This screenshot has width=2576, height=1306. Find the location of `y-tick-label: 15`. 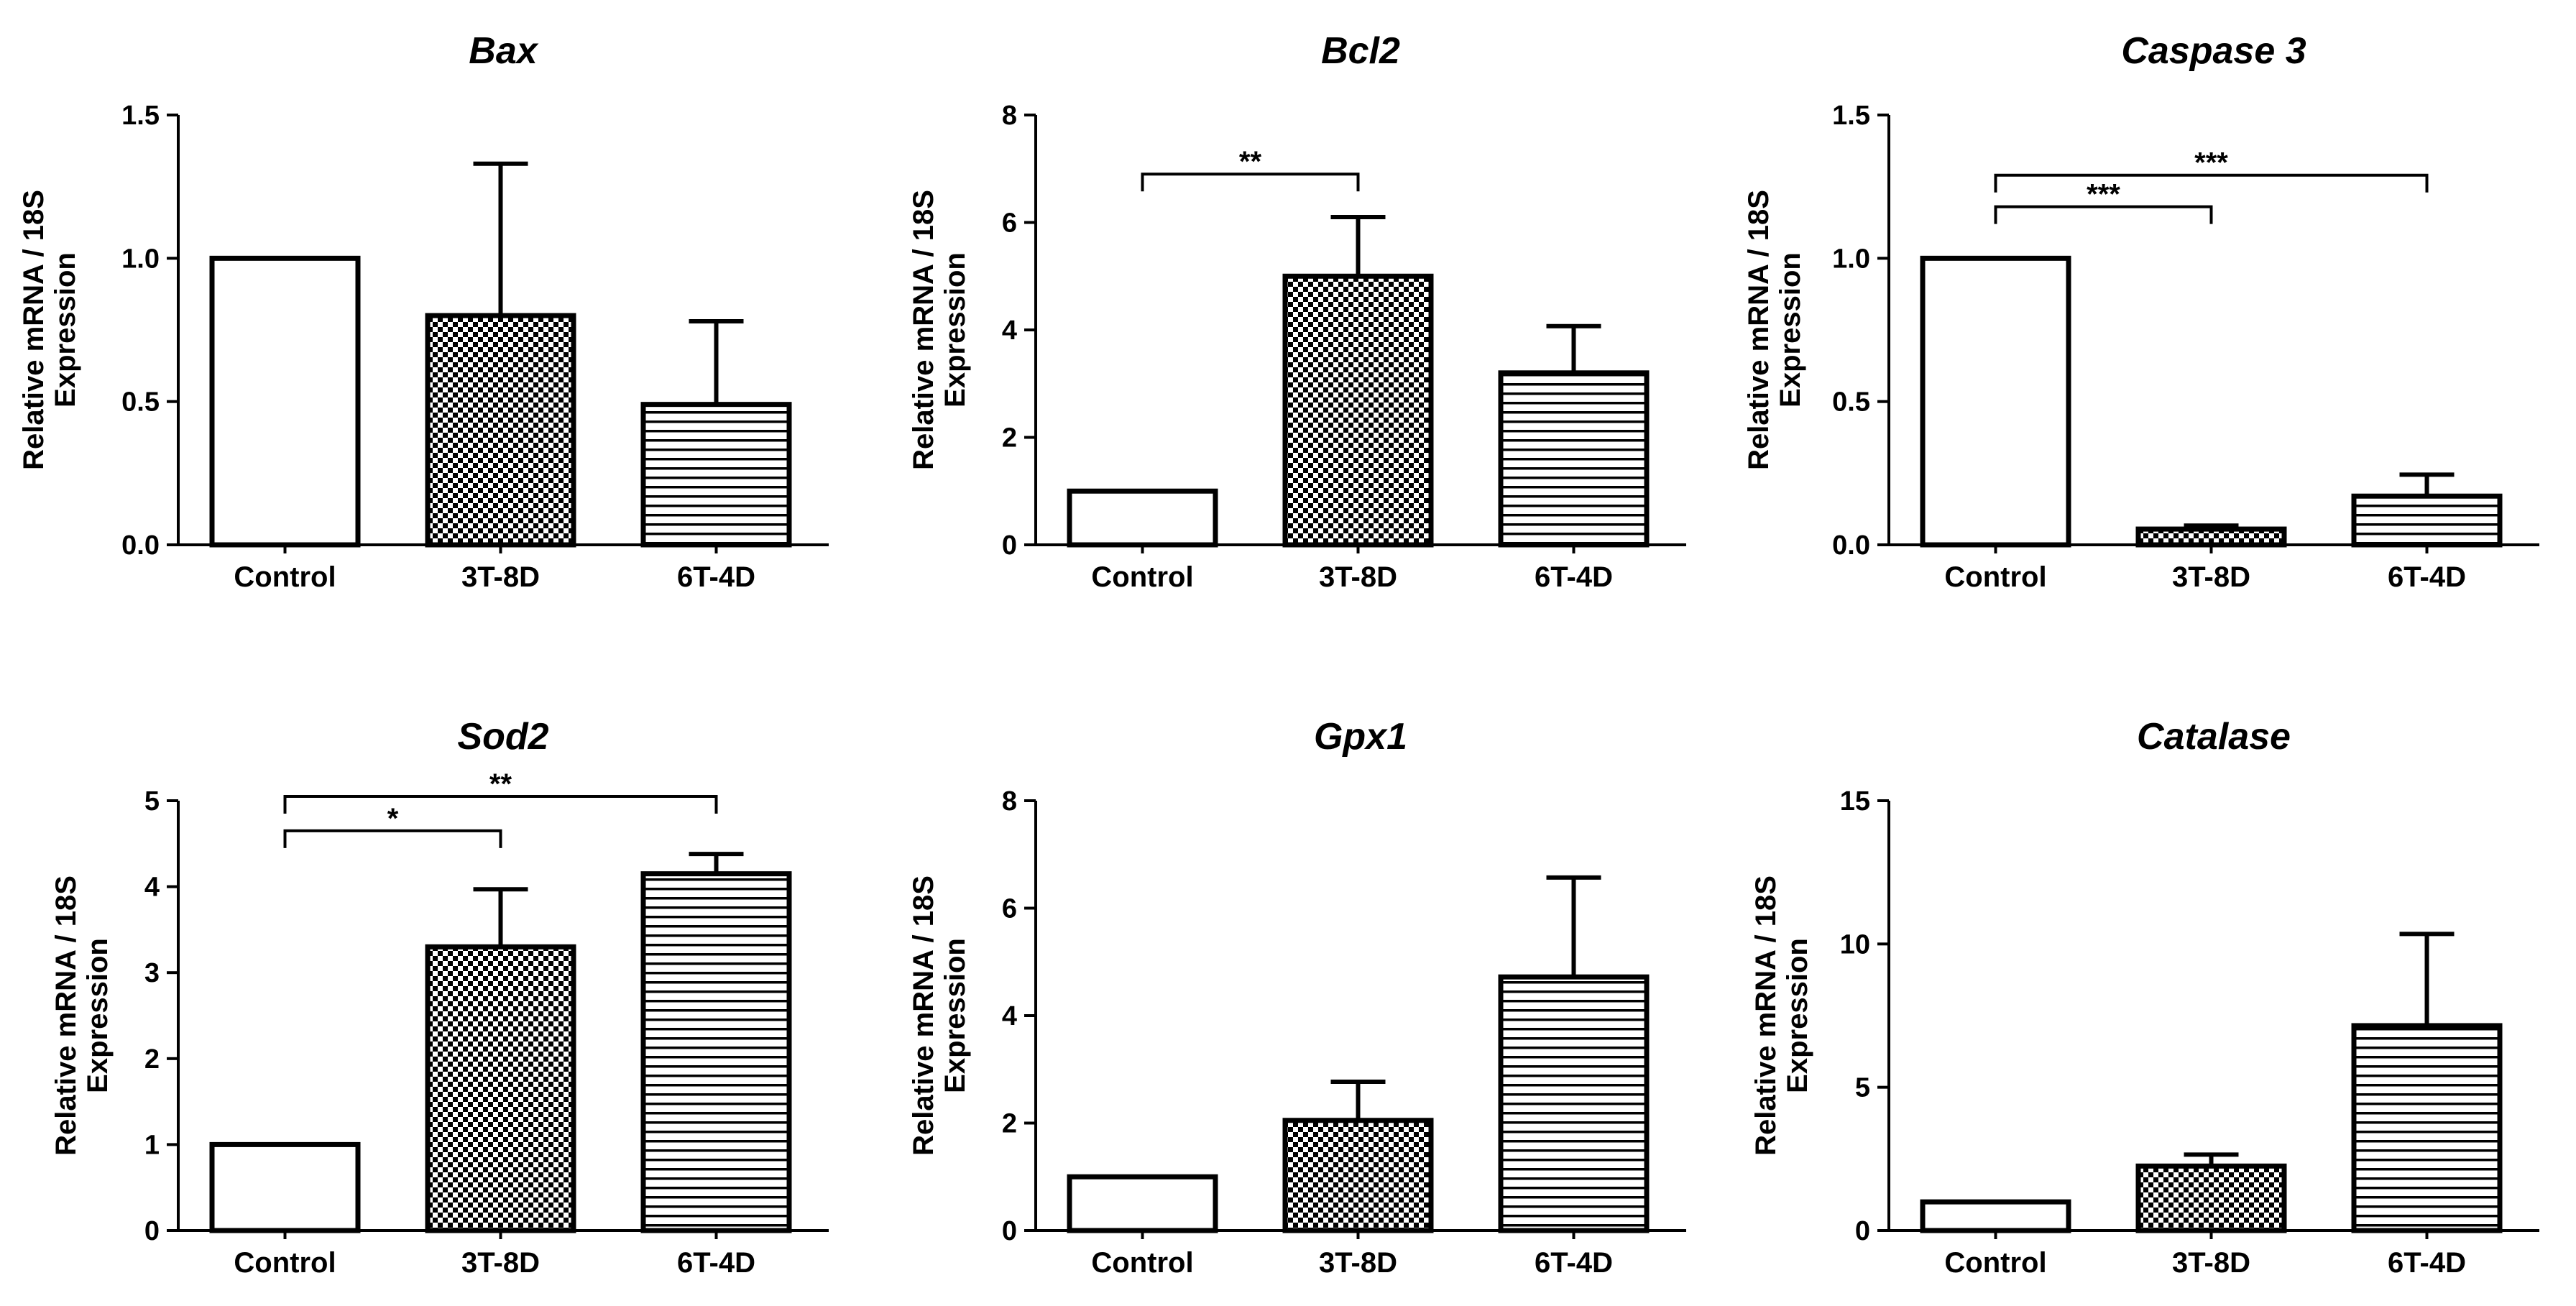

y-tick-label: 15 is located at coordinates (1855, 801).